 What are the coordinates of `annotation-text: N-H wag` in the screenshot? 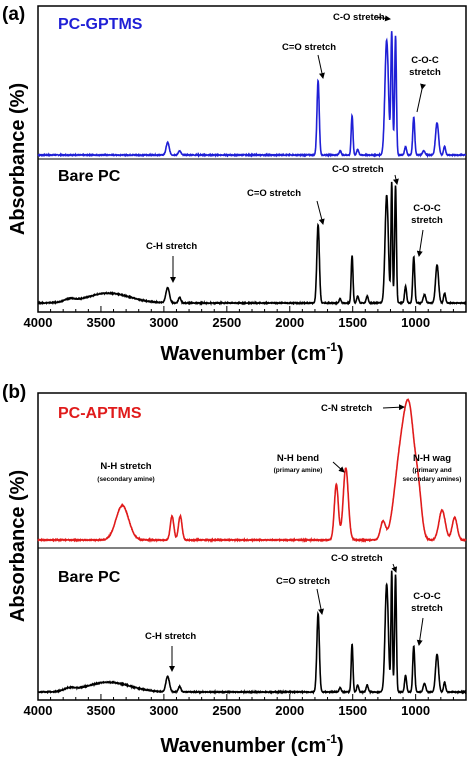 It's located at (432, 458).